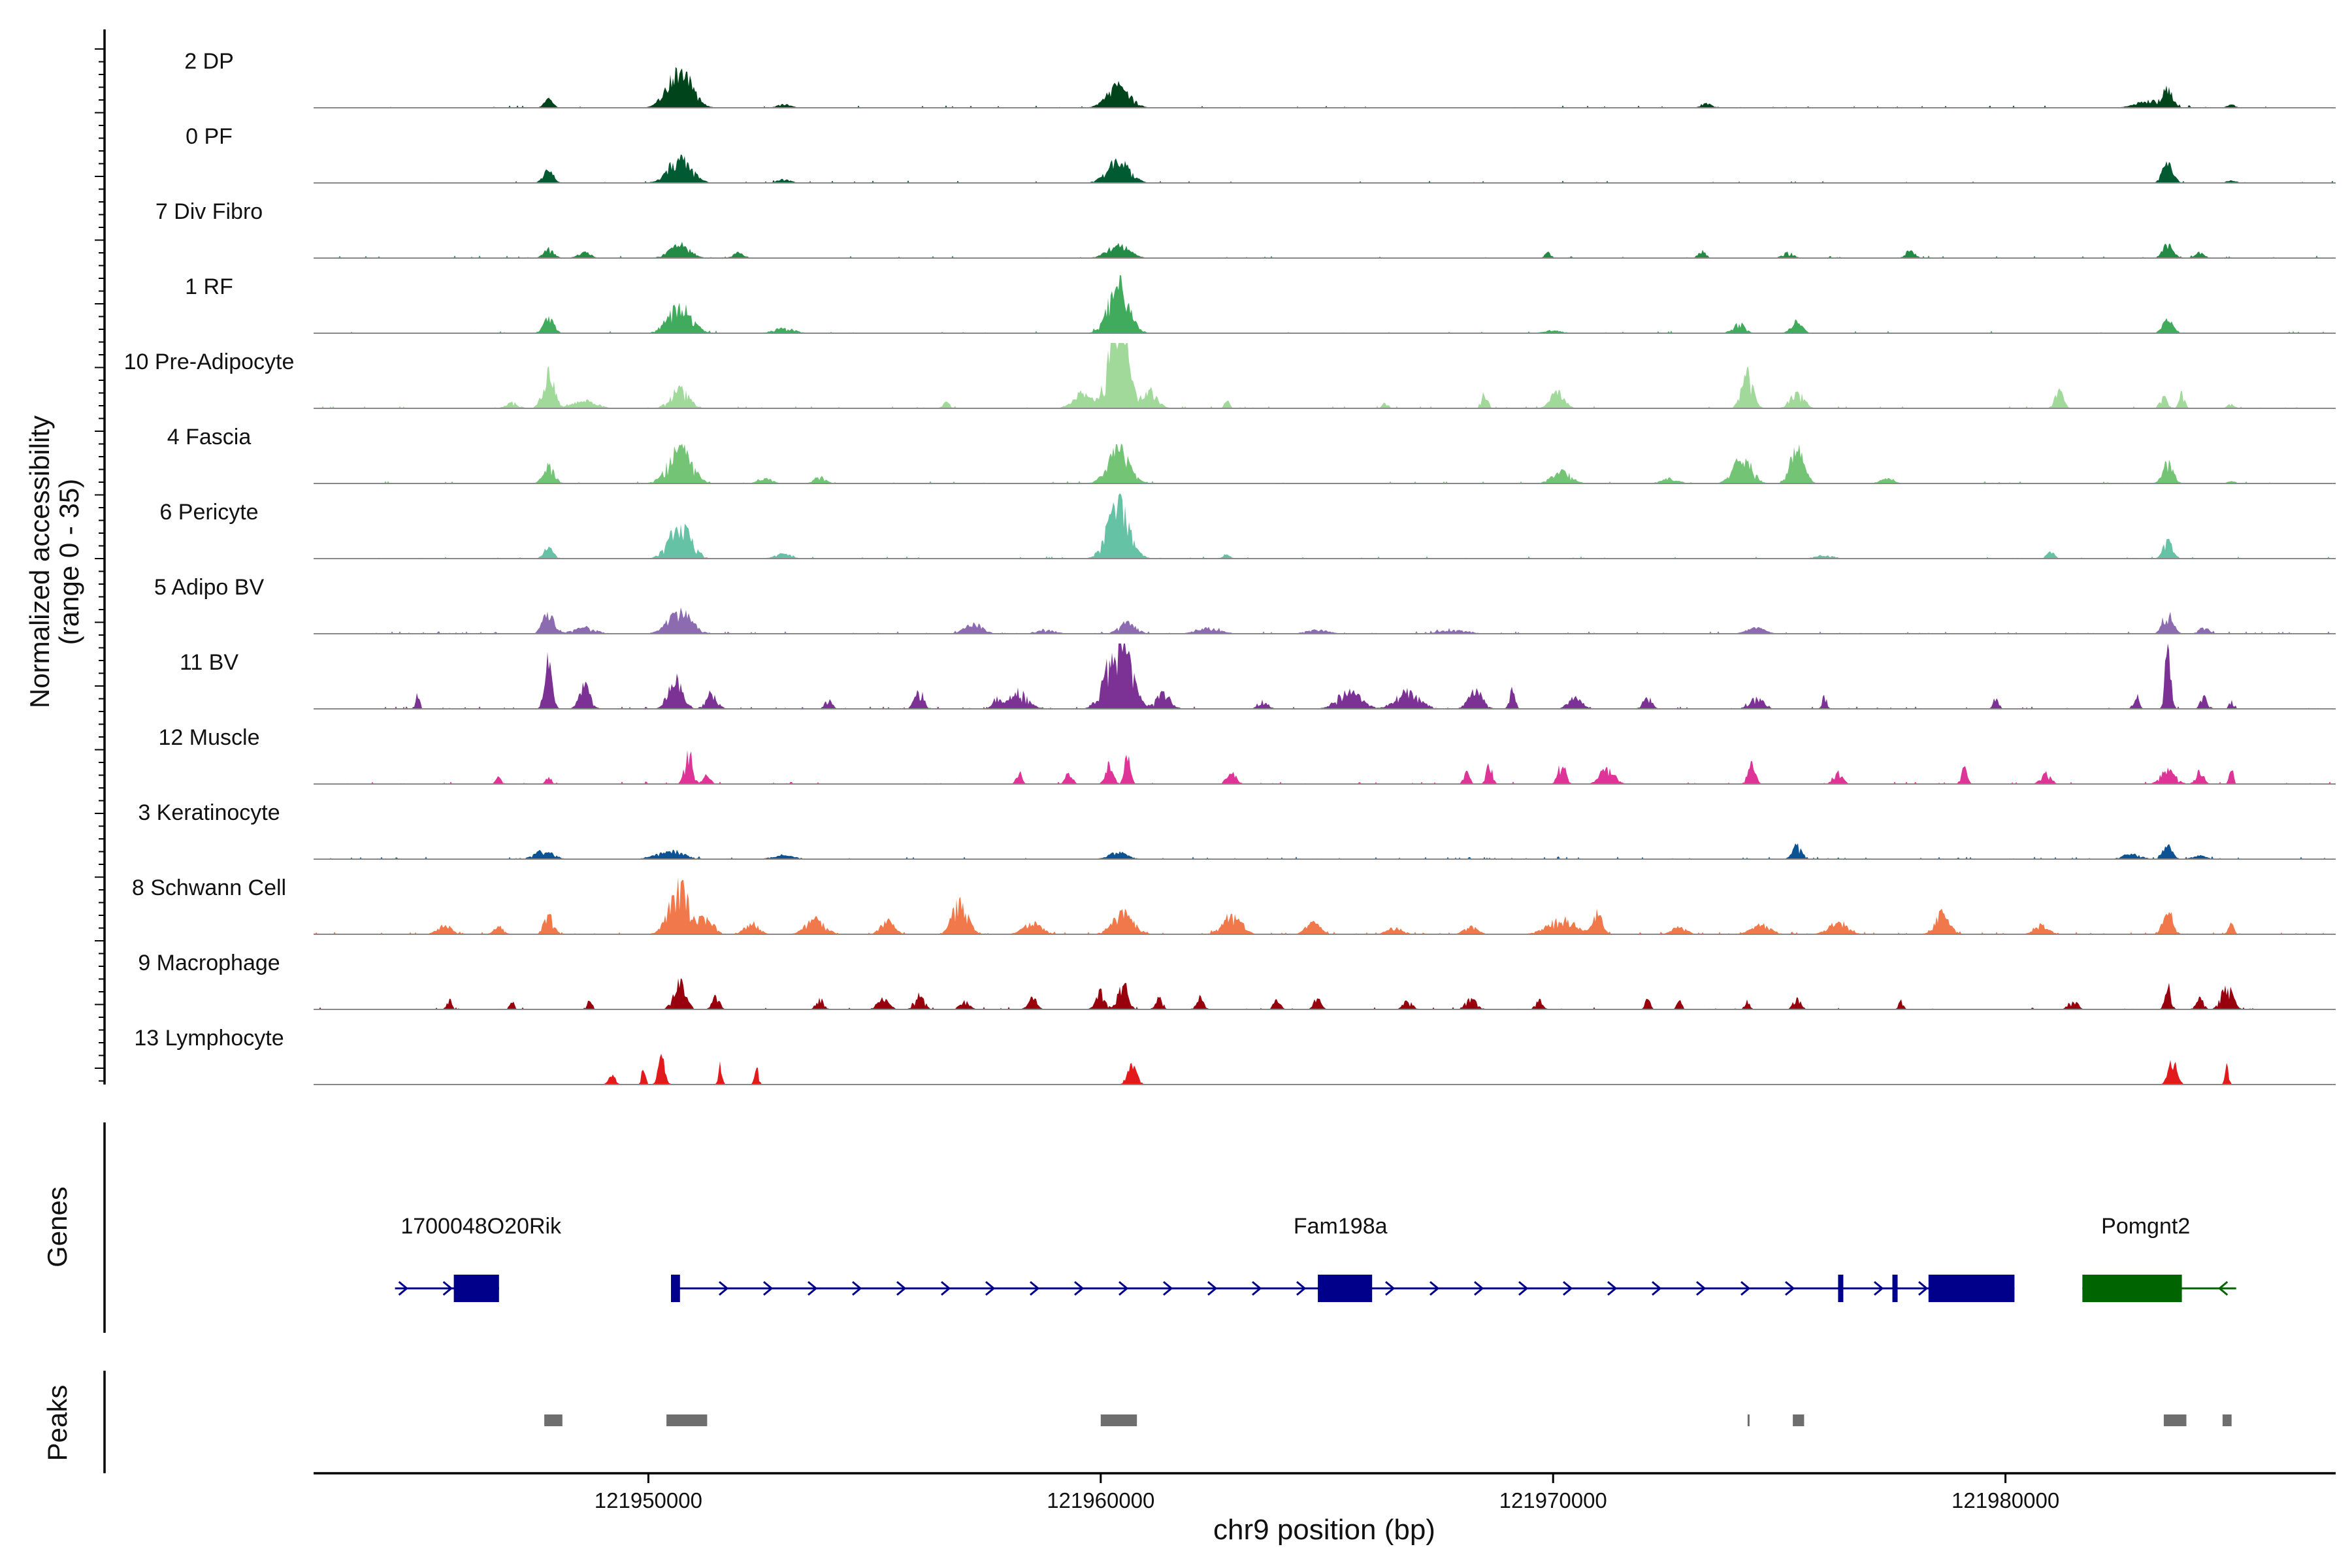  I want to click on gene-1700048o20rik: 1700048O20Rik, so click(478, 1258).